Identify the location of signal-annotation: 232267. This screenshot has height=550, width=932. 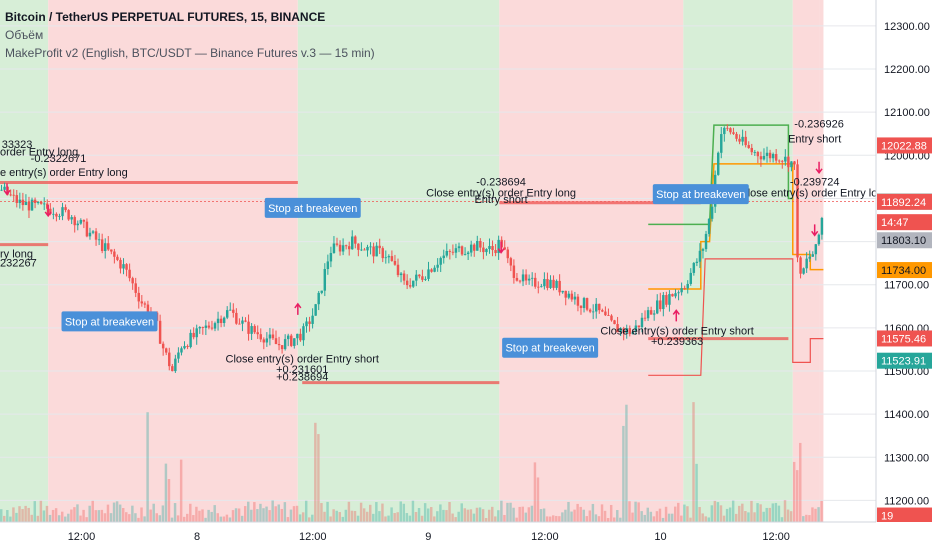
(18, 264).